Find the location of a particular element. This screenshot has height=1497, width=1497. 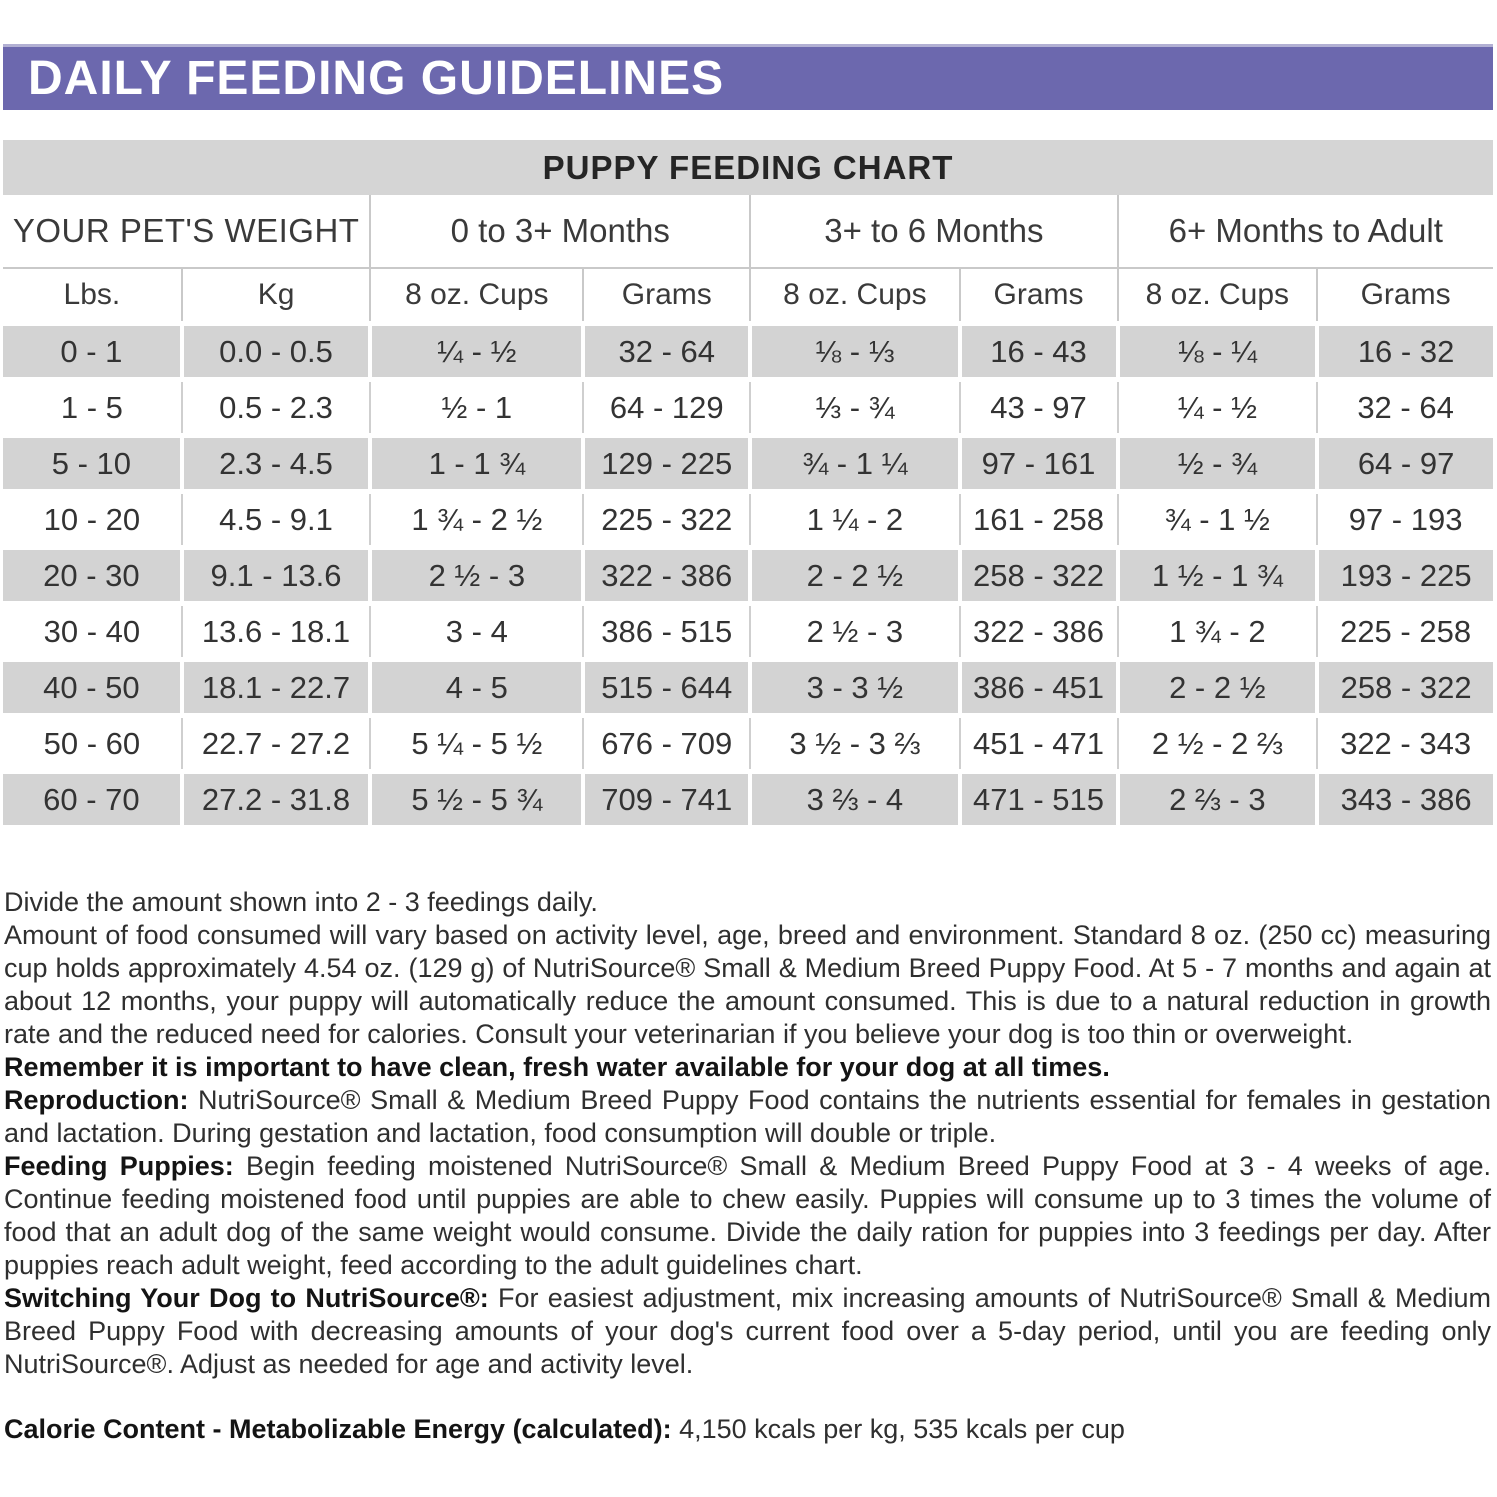

weight-header-cell: YOUR PET'S WEIGHT is located at coordinates (186, 230).